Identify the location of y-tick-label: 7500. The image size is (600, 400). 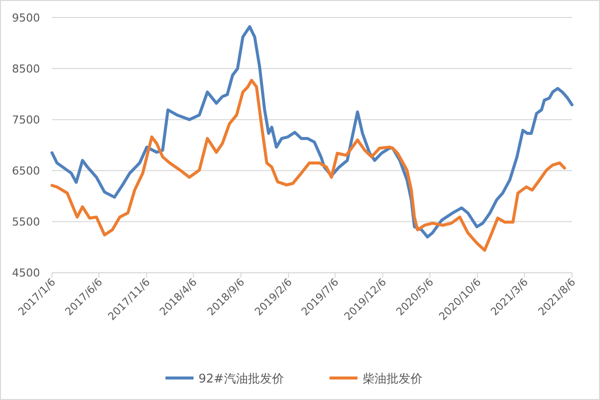
(26, 120).